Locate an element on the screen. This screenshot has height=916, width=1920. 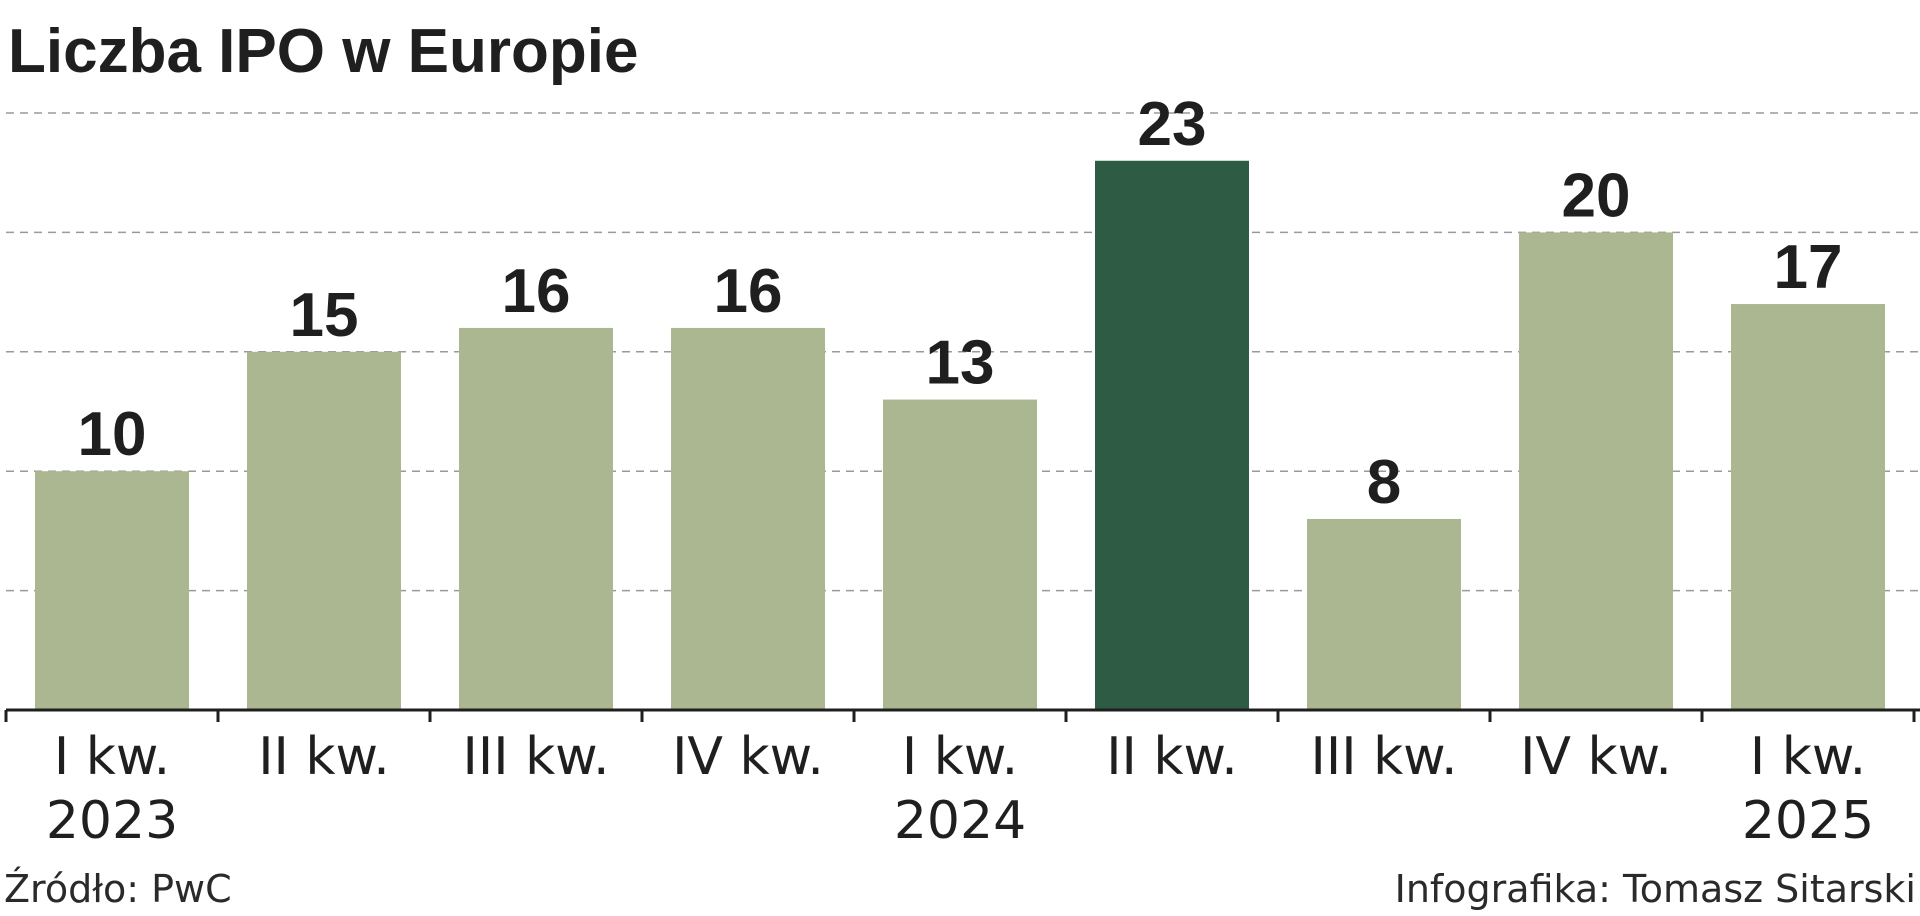
value-label-4: 13 is located at coordinates (960, 363).